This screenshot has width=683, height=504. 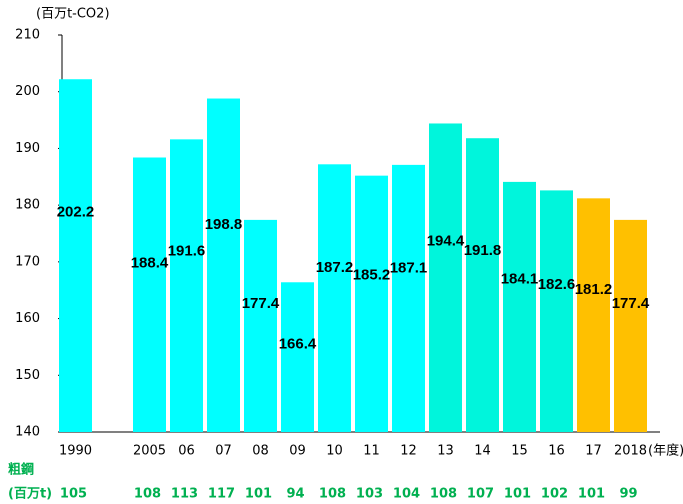 I want to click on x-tick-label: 2018, so click(x=630, y=451).